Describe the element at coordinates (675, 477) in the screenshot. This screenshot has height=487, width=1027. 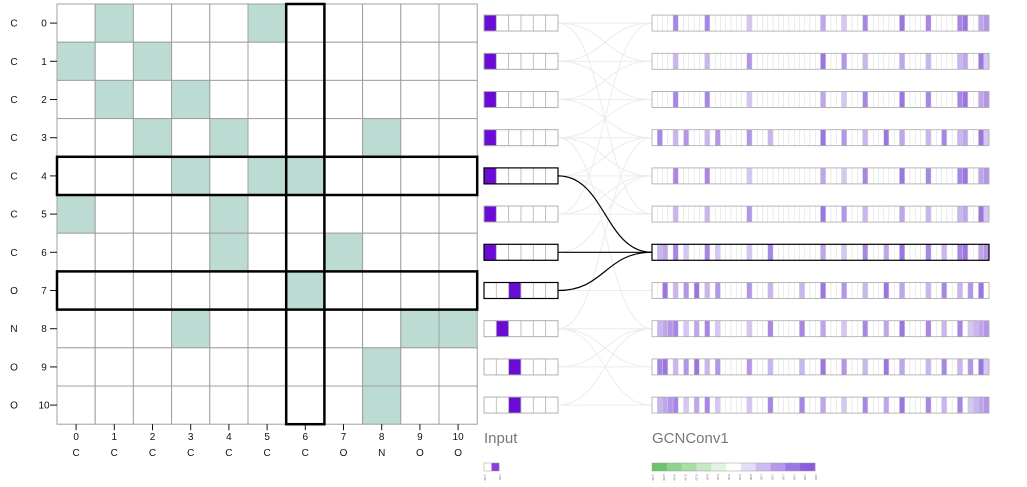
I see `scale-tick-label: -0.60` at that location.